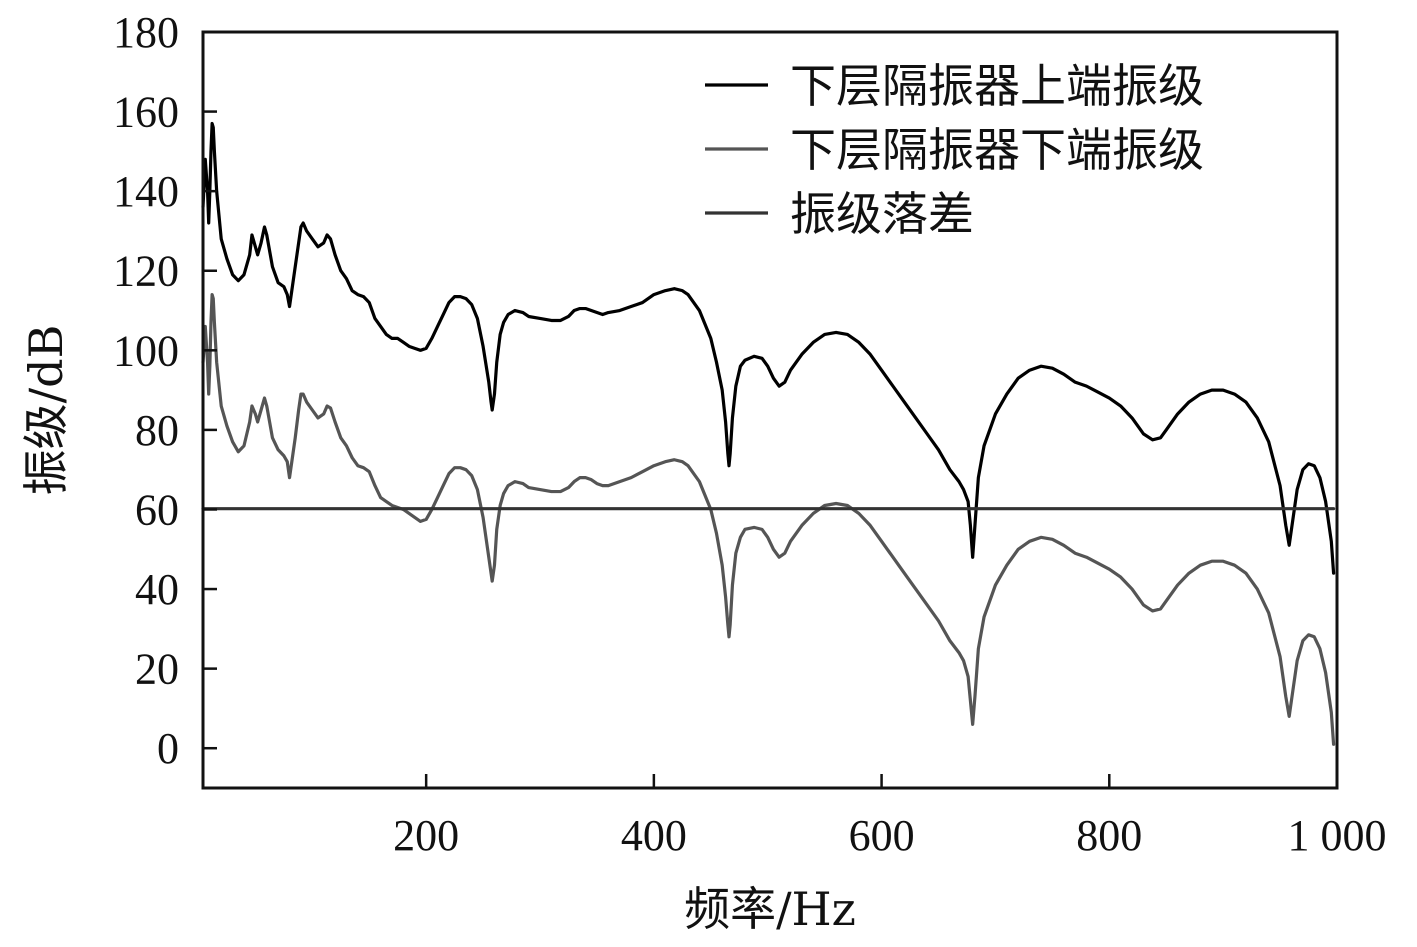  I want to click on y-tick-label: 0, so click(168, 748).